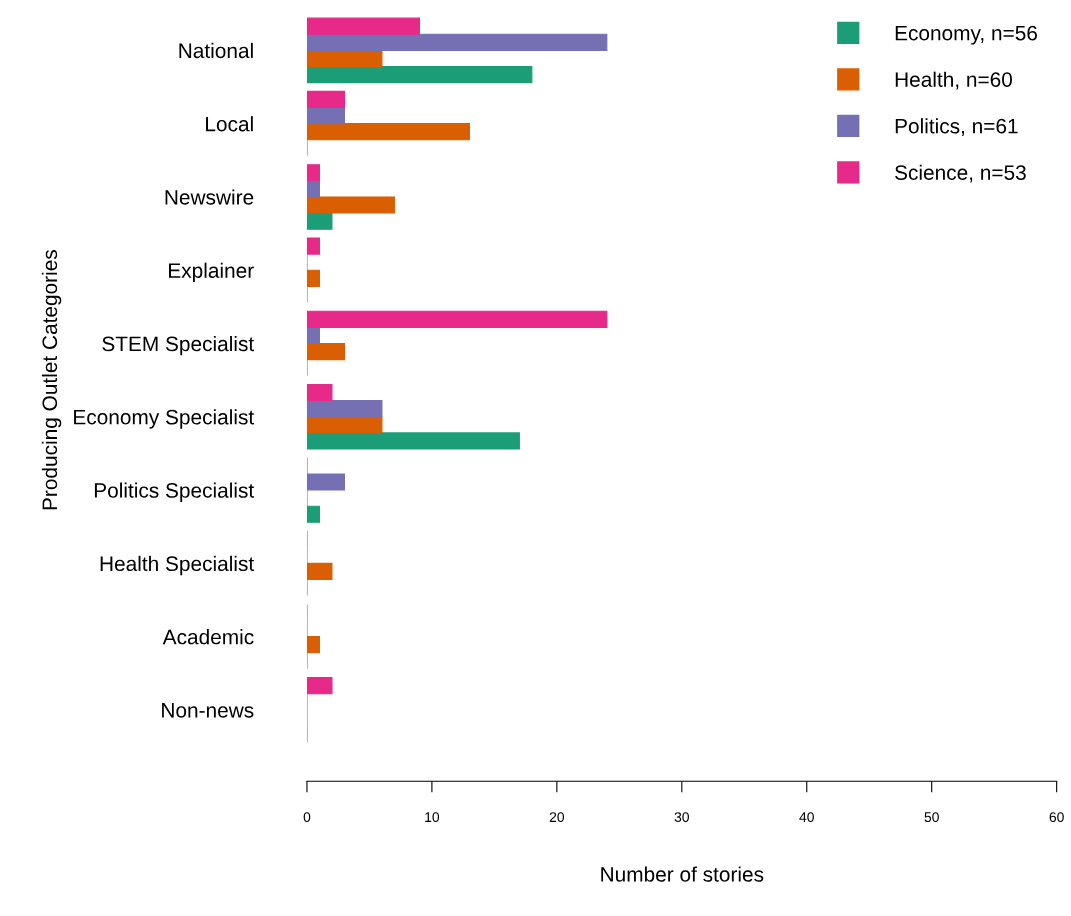  What do you see at coordinates (164, 419) in the screenshot?
I see `y-tick-label: Economy Specialist` at bounding box center [164, 419].